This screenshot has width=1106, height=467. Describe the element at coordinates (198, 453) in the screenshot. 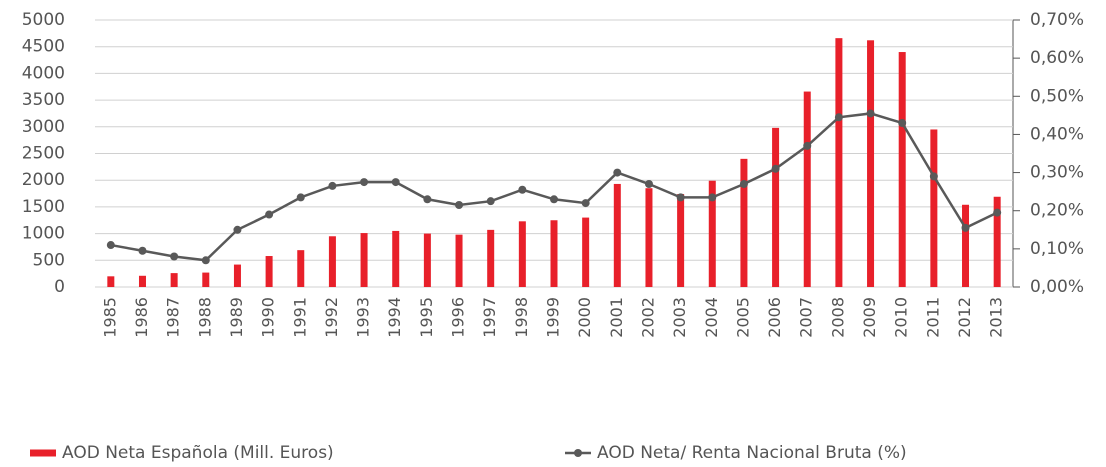

I see `legend-label: AOD Neta Española (Mill. Euros)` at that location.